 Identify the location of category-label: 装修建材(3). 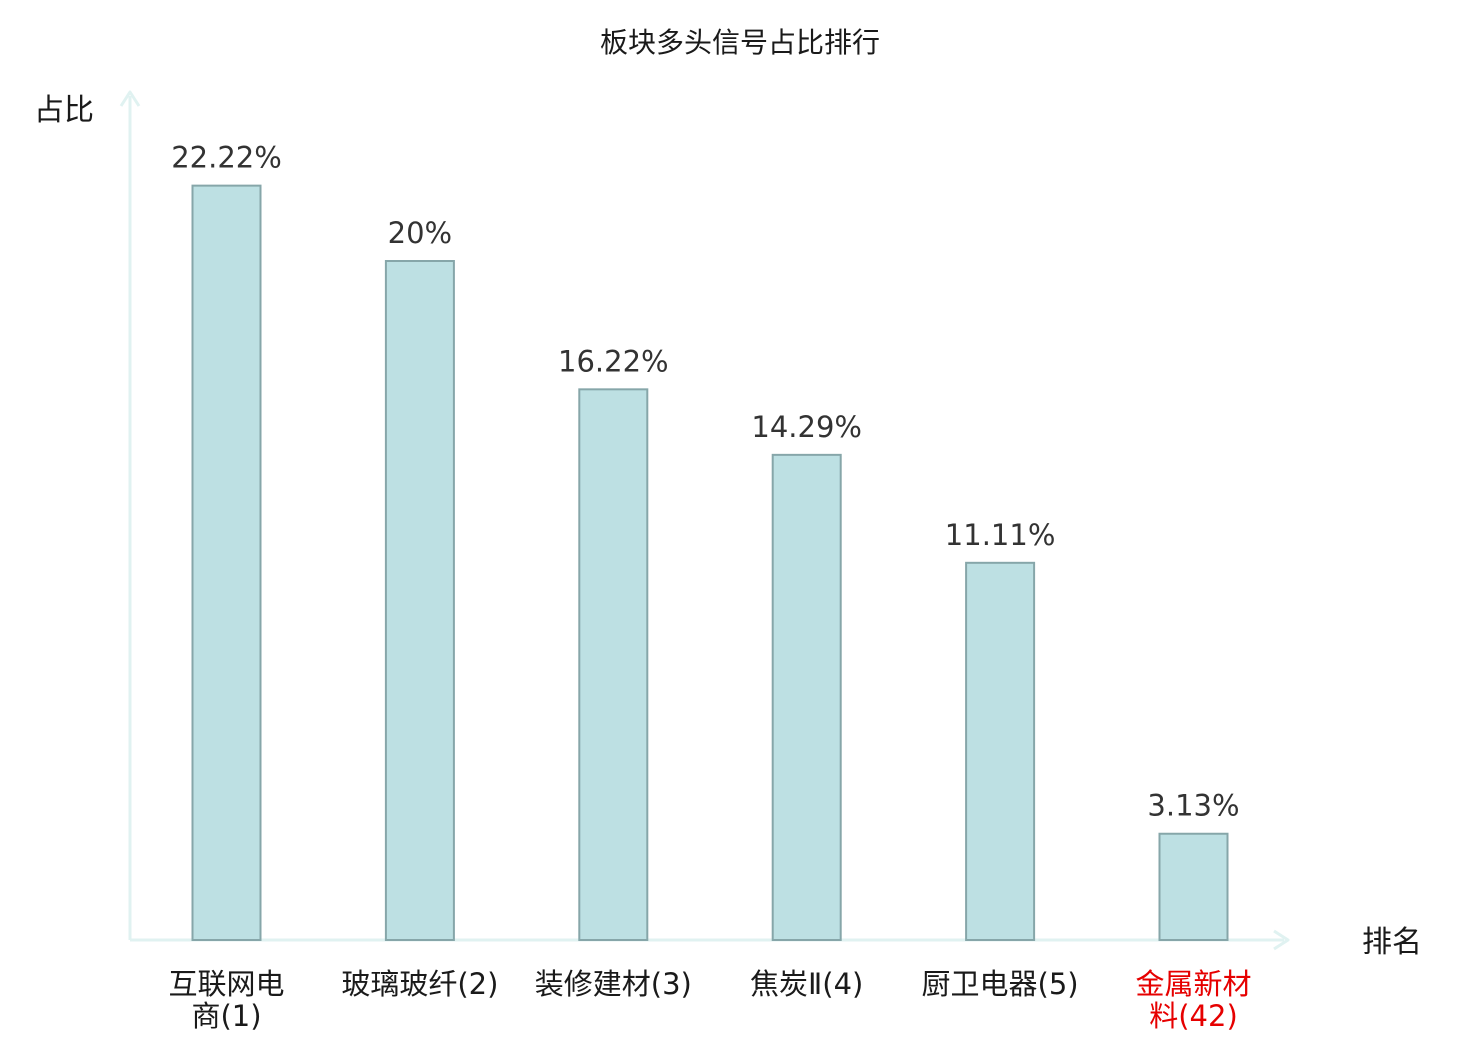
(613, 984).